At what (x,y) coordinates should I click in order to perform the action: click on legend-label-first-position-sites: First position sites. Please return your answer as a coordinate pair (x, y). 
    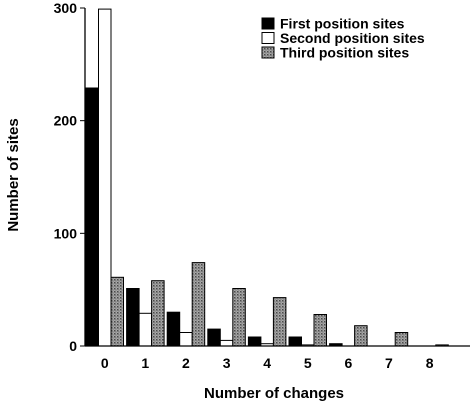
    Looking at the image, I should click on (342, 24).